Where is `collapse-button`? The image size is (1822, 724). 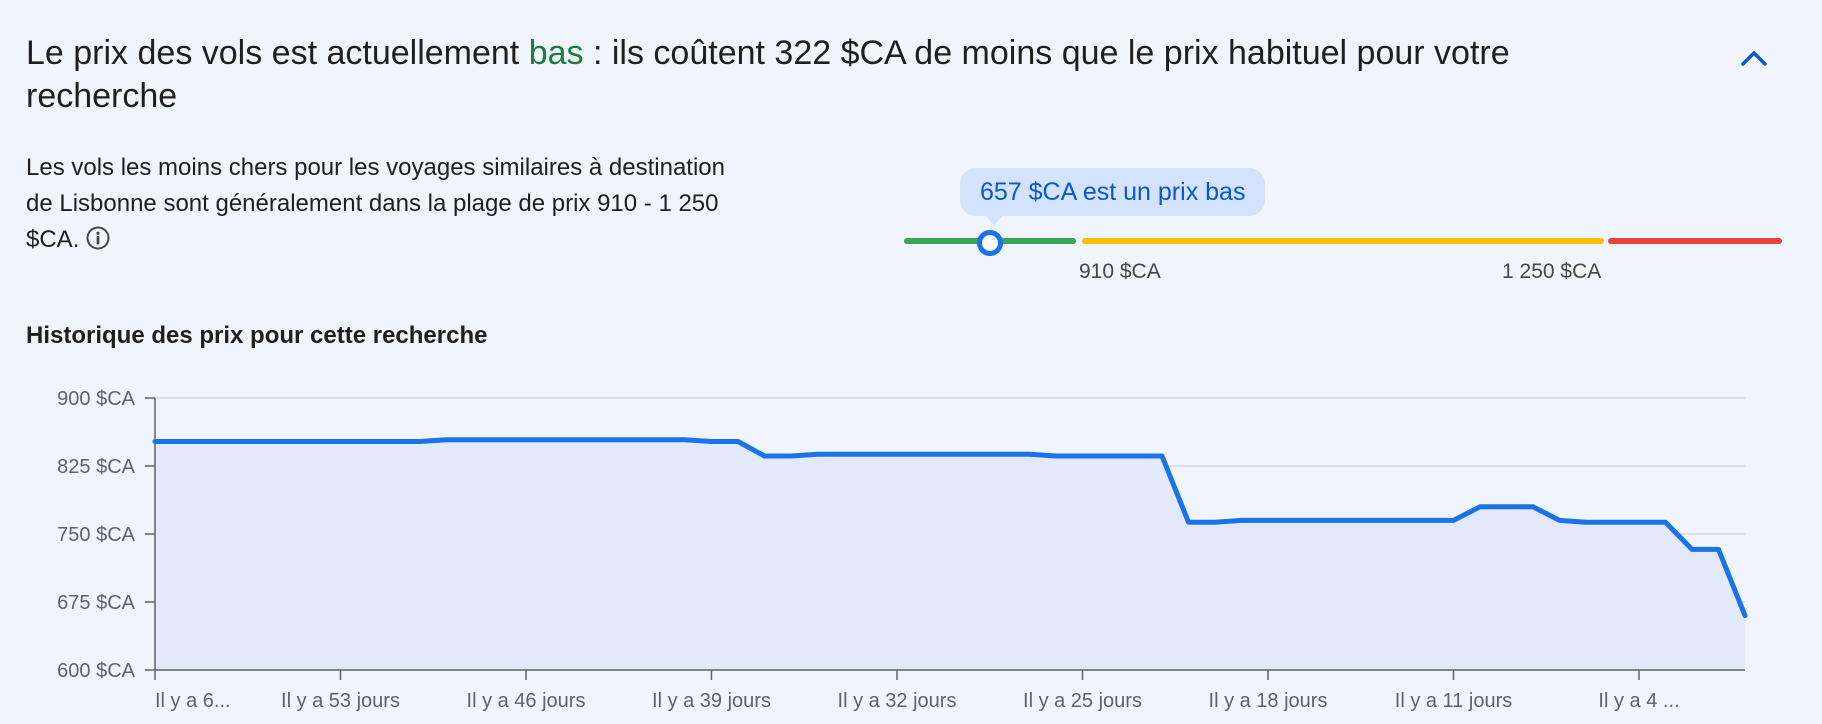 collapse-button is located at coordinates (1754, 58).